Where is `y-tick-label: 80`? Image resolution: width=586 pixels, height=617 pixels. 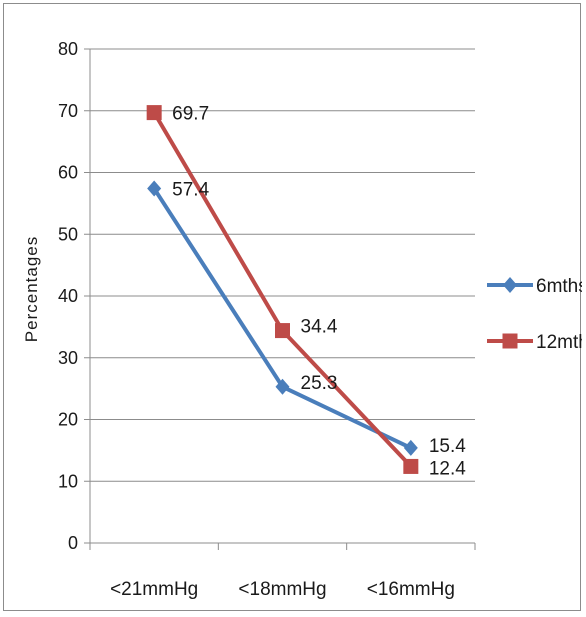
y-tick-label: 80 is located at coordinates (68, 49).